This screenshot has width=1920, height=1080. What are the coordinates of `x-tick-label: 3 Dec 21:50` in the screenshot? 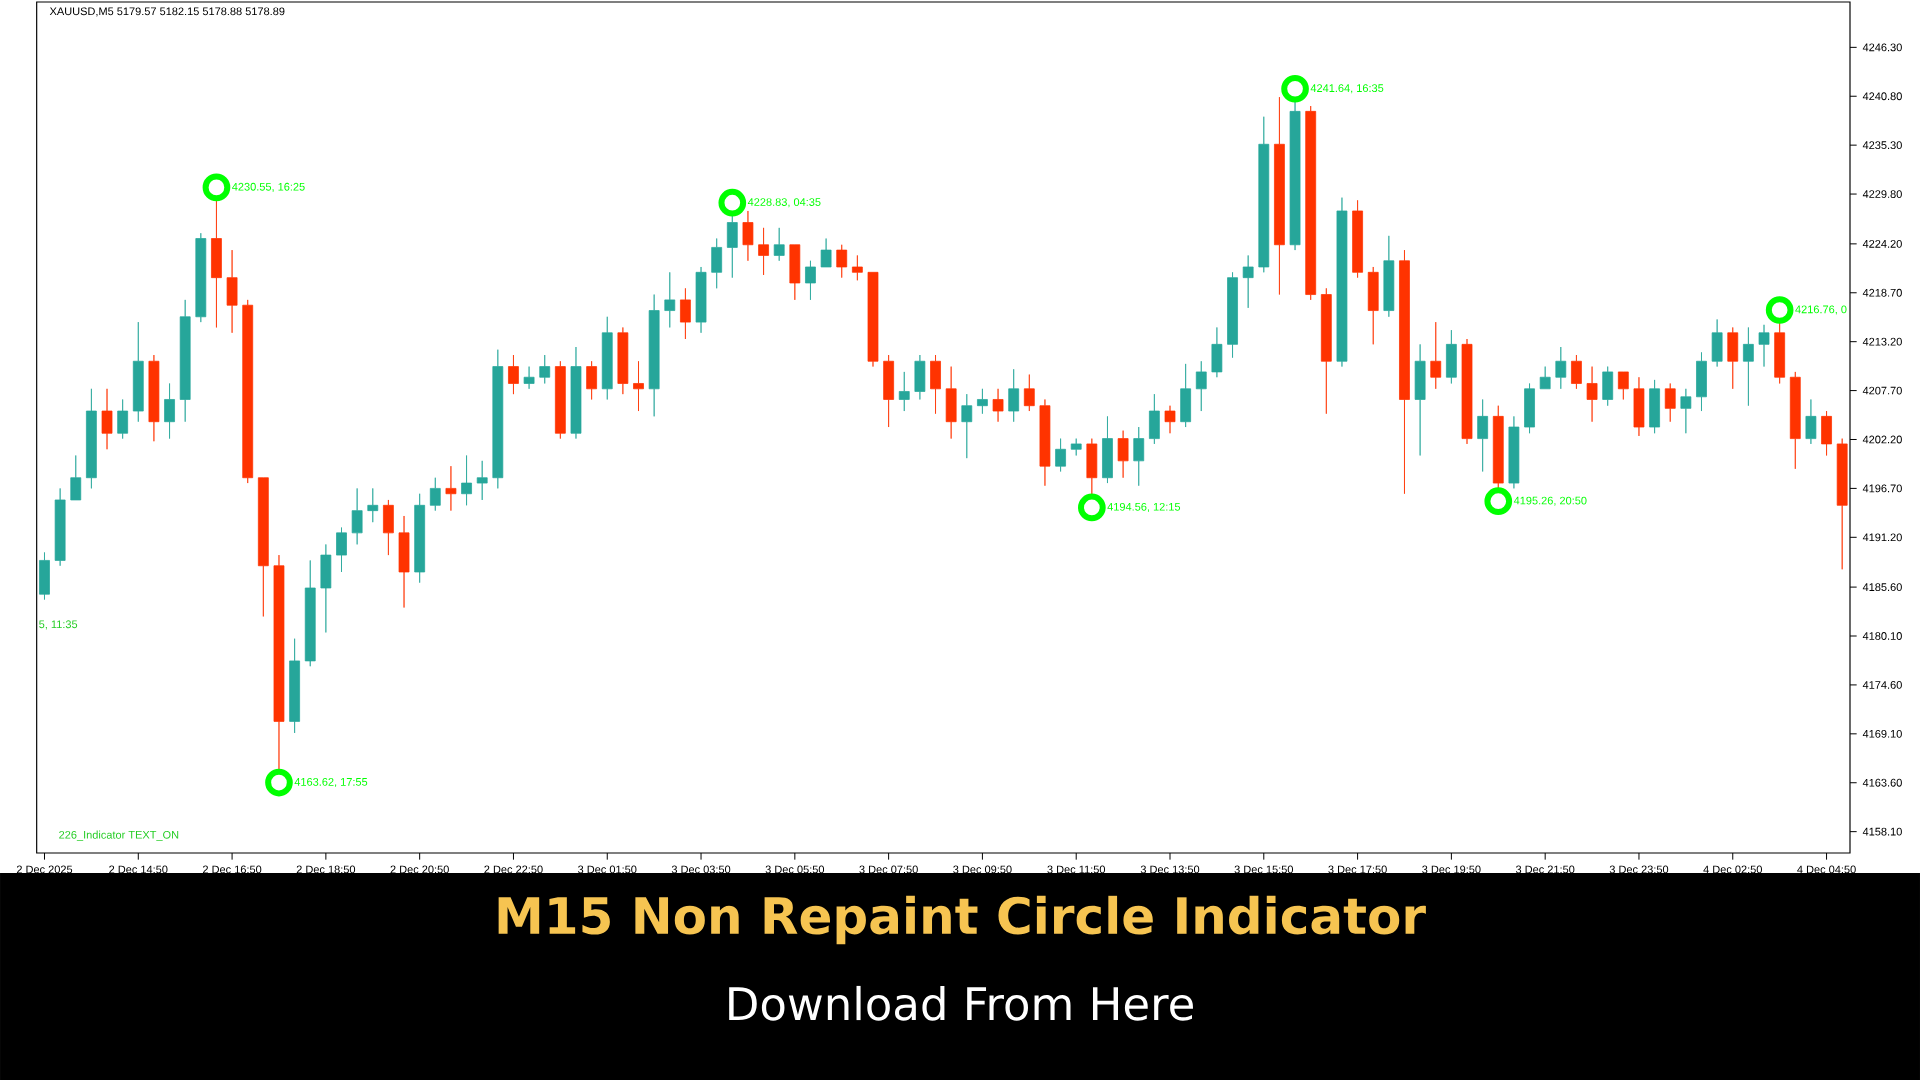 It's located at (1545, 869).